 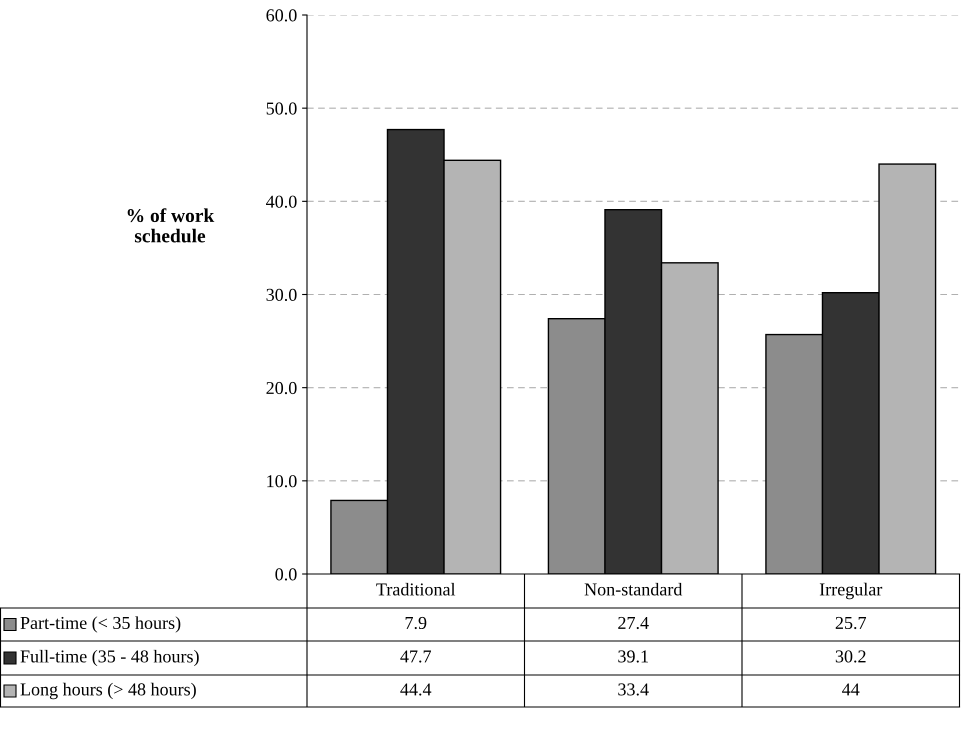 What do you see at coordinates (281, 388) in the screenshot?
I see `y-tick-label: 20.0` at bounding box center [281, 388].